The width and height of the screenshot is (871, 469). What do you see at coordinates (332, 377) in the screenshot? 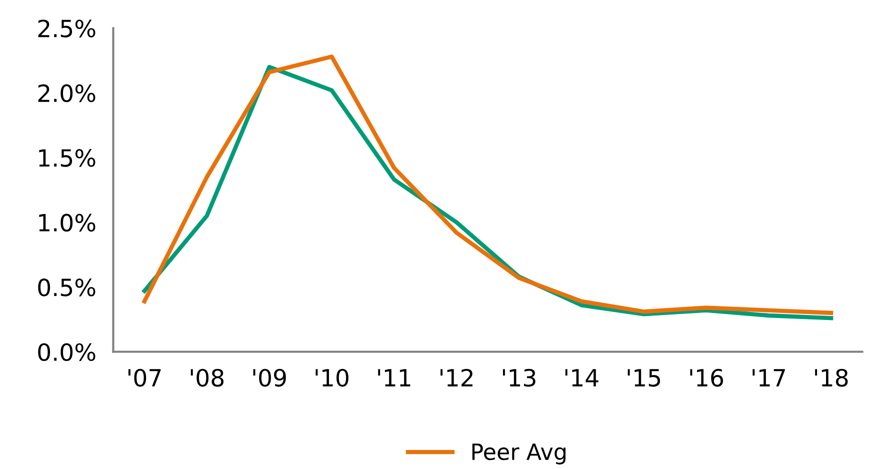
I see `x-tick-label: '10` at bounding box center [332, 377].